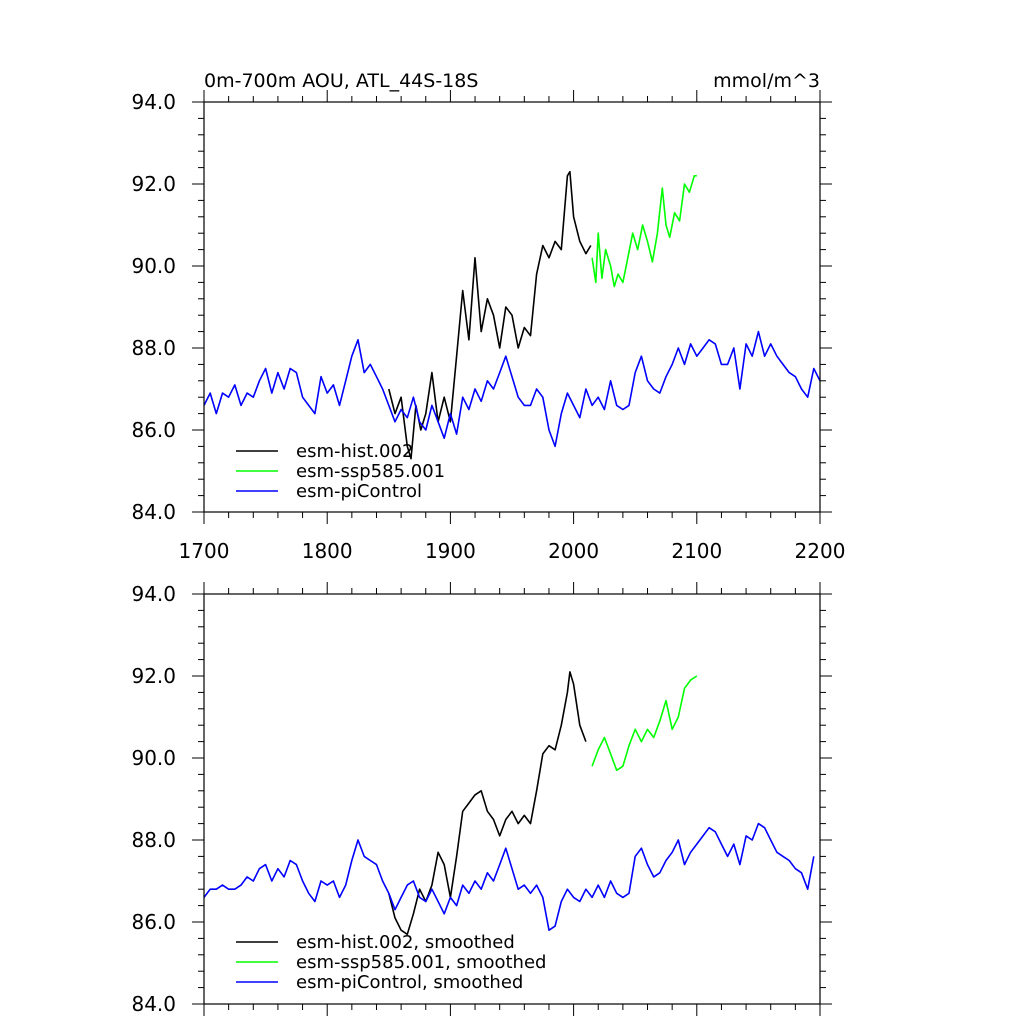 This screenshot has width=1024, height=1024. What do you see at coordinates (766, 81) in the screenshot?
I see `units-label: mmol/m^3` at bounding box center [766, 81].